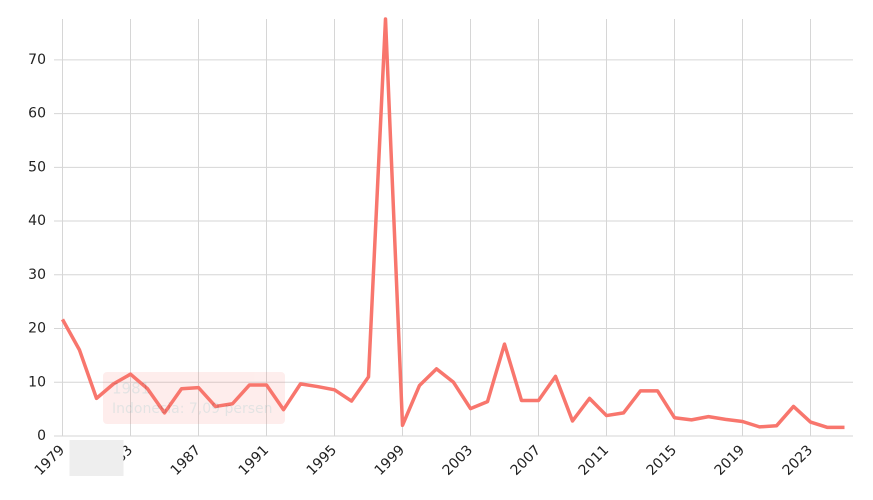 This screenshot has height=500, width=873. Describe the element at coordinates (37, 275) in the screenshot. I see `y-tick-label: 30` at that location.